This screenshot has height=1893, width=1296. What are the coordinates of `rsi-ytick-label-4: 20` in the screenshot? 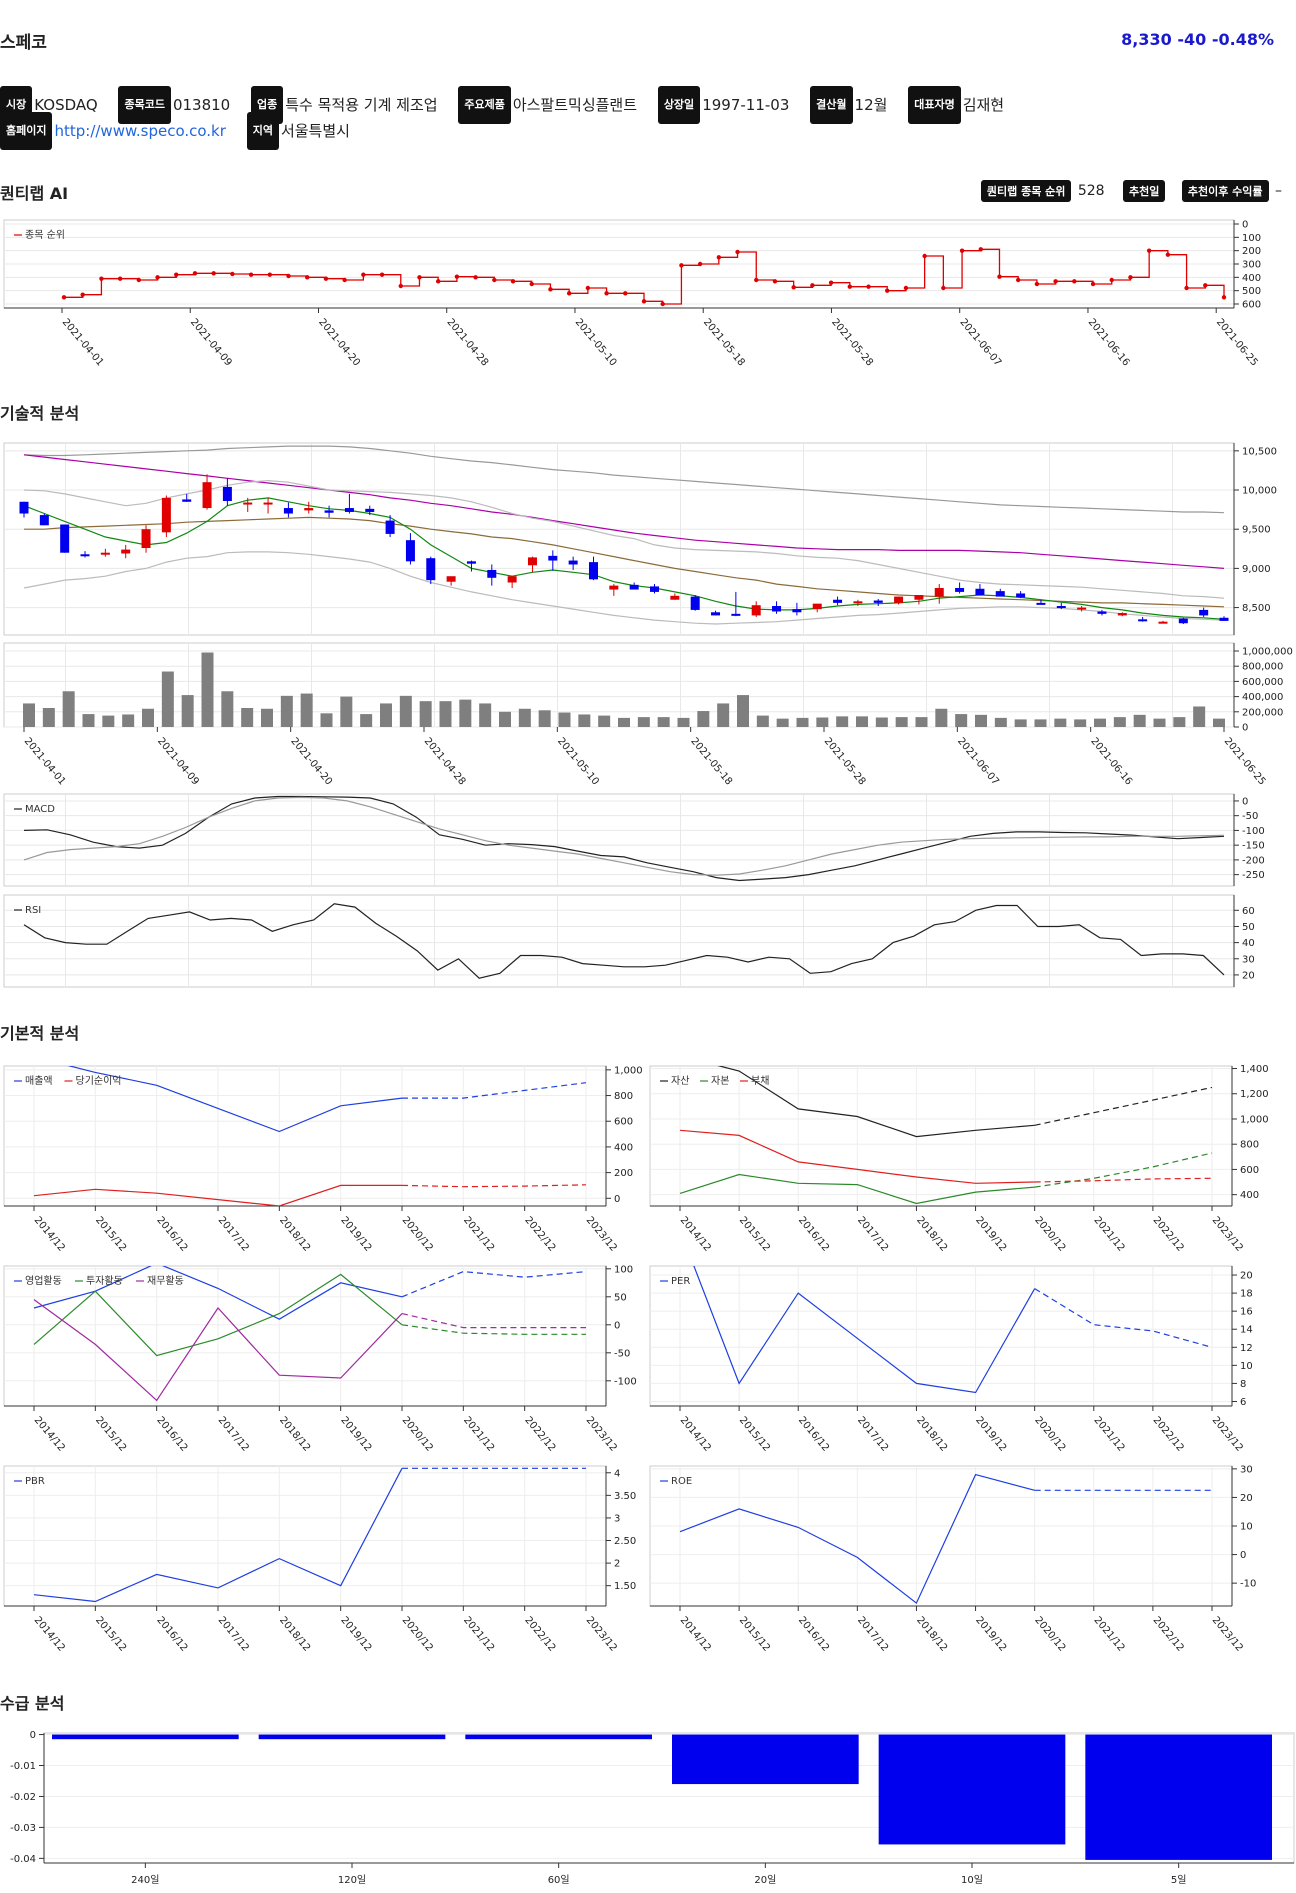 It's located at (1248, 975).